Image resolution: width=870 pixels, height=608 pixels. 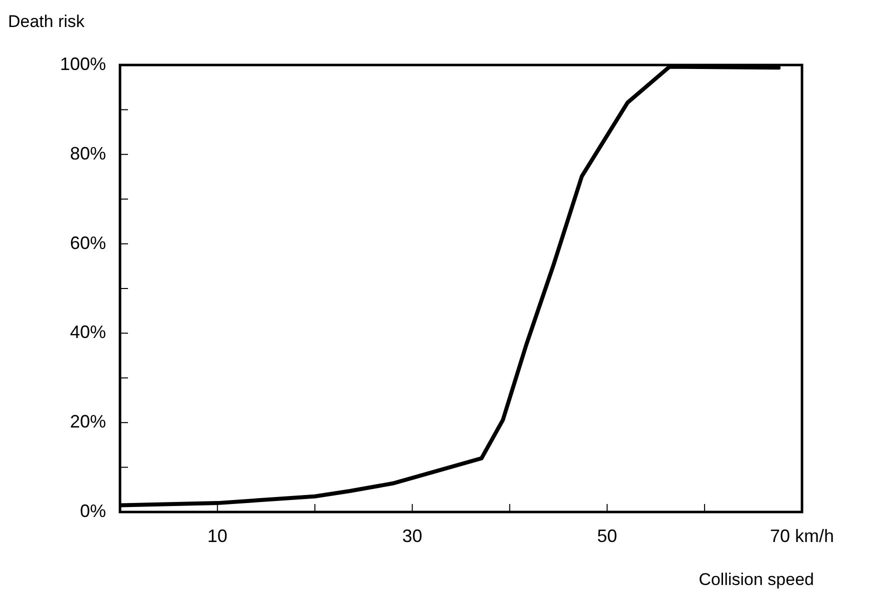 I want to click on y-tick-label: 20%, so click(x=88, y=422).